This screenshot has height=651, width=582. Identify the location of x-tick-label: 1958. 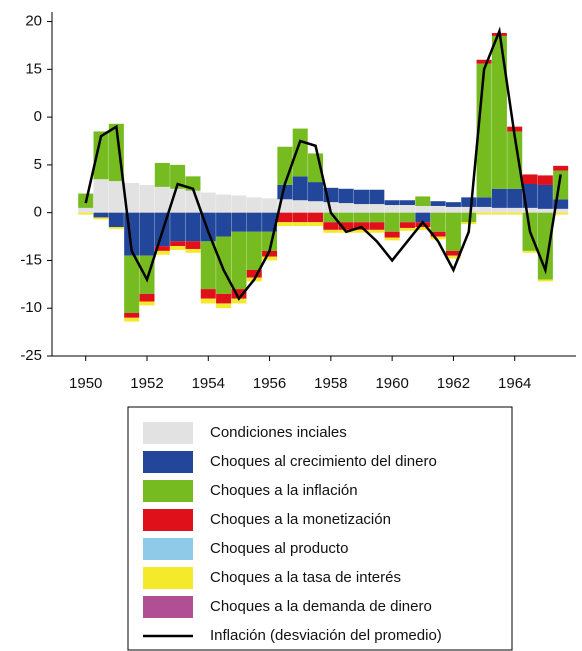
(330, 383).